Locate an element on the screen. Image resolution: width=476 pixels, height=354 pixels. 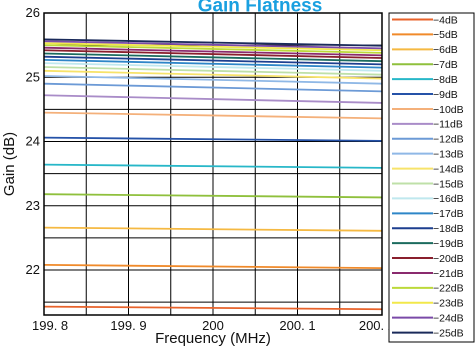
legend-label: −9dB is located at coordinates (445, 95).